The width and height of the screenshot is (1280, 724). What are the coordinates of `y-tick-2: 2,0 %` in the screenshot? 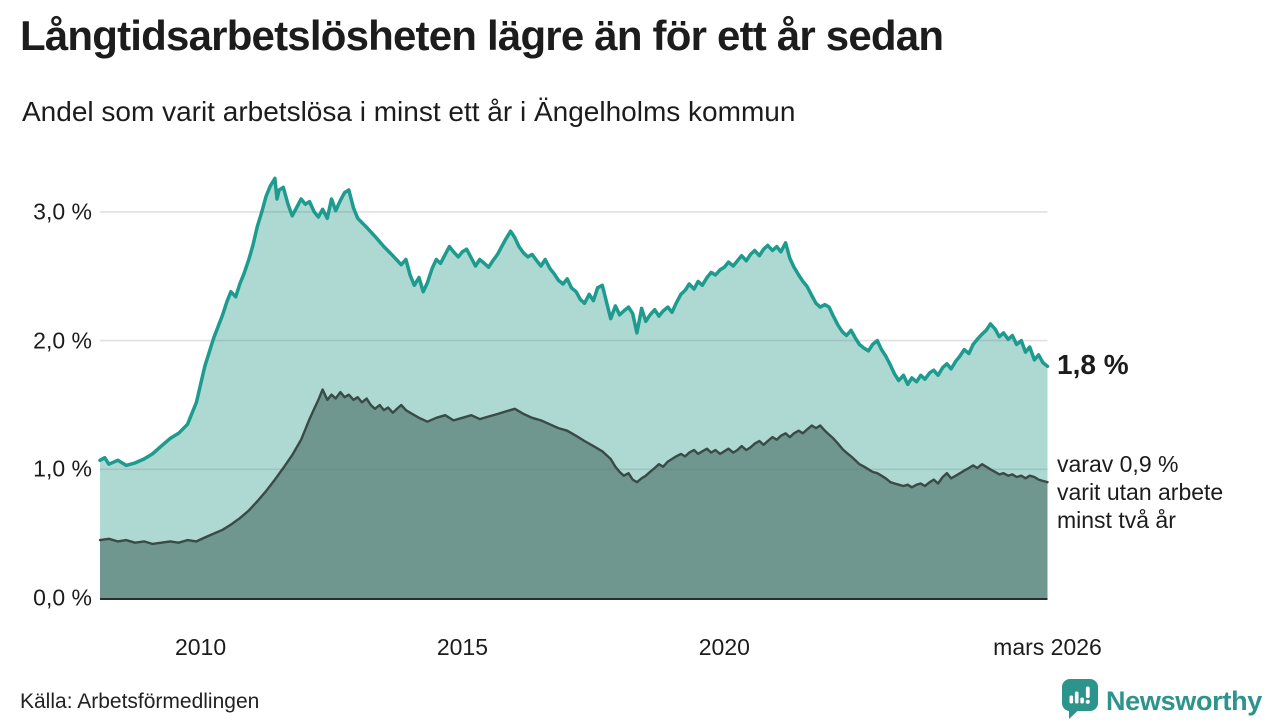 It's located at (62, 340).